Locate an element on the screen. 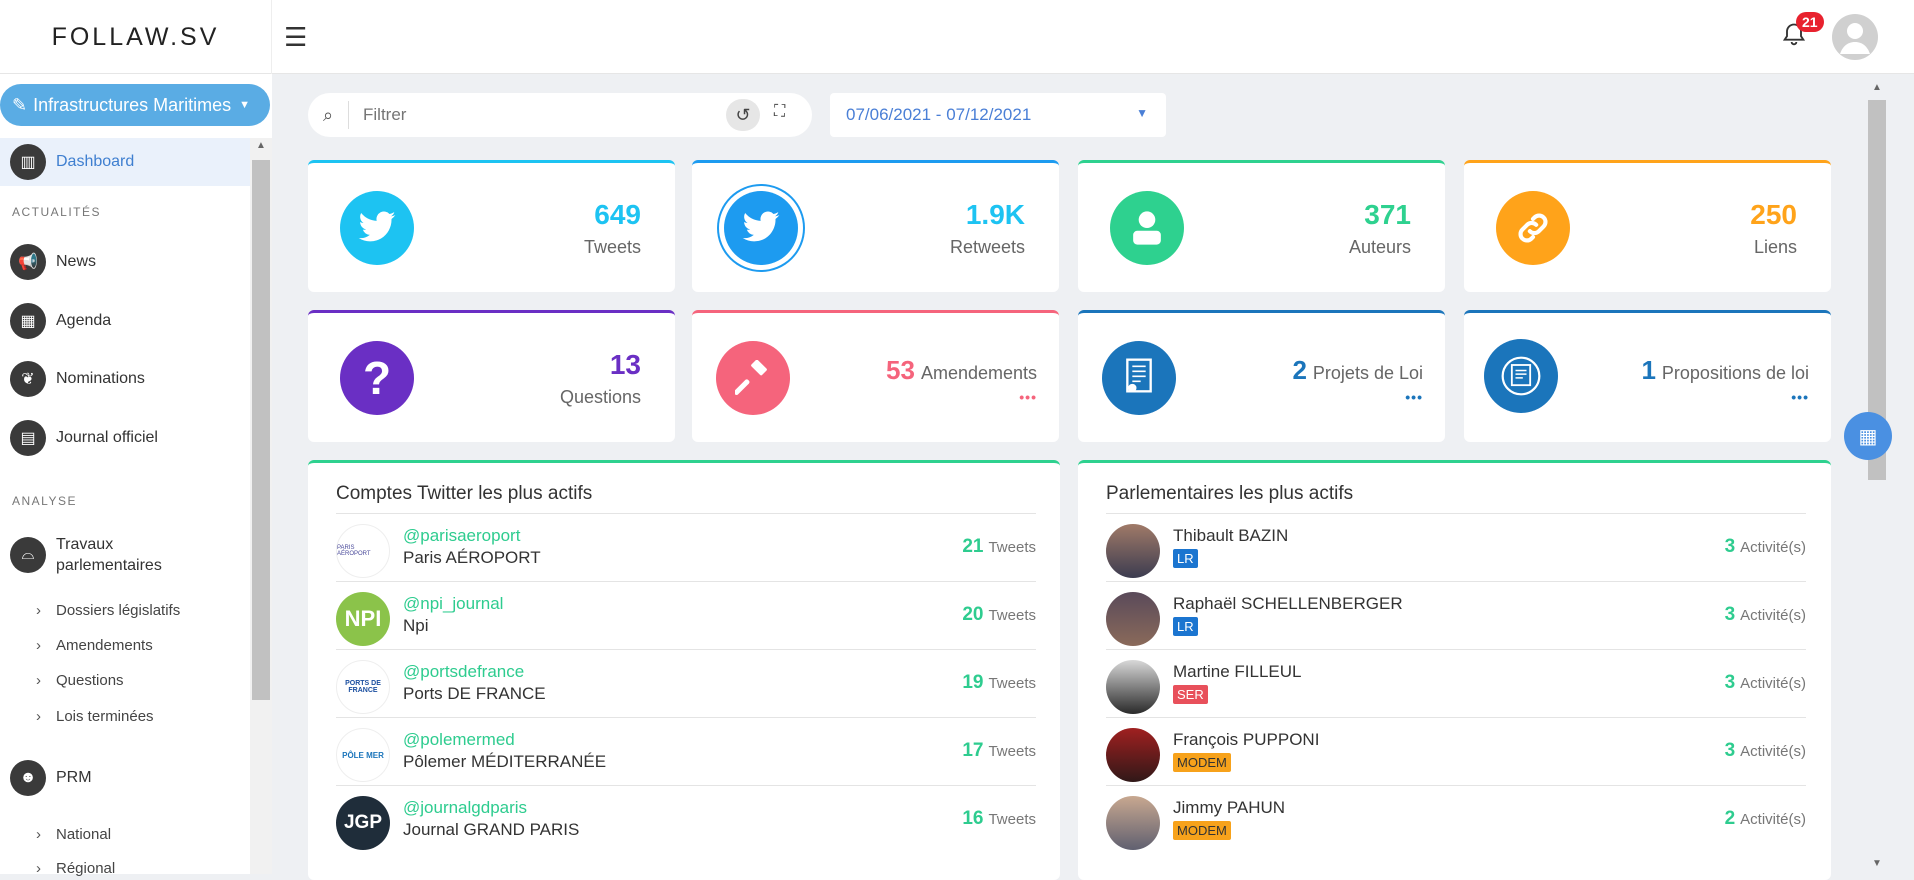  sidebar-sub-regional: › Régional is located at coordinates (75, 868).